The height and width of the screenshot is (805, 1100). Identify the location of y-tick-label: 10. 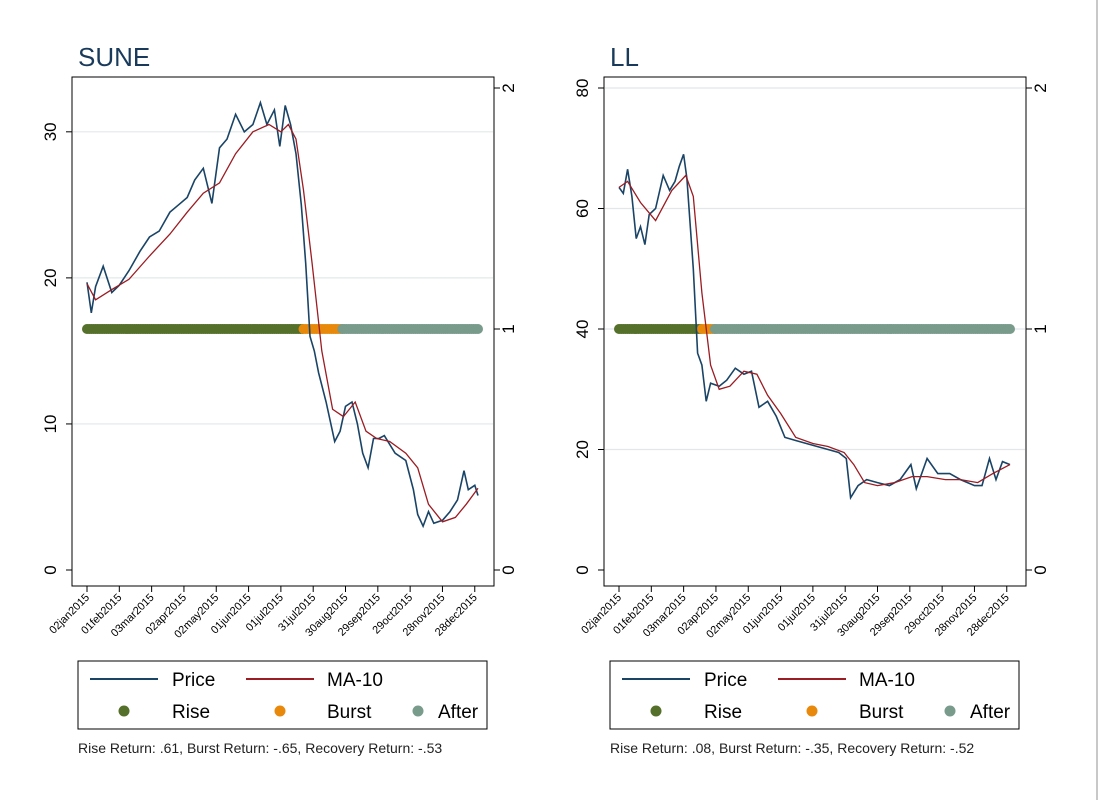
(50, 423).